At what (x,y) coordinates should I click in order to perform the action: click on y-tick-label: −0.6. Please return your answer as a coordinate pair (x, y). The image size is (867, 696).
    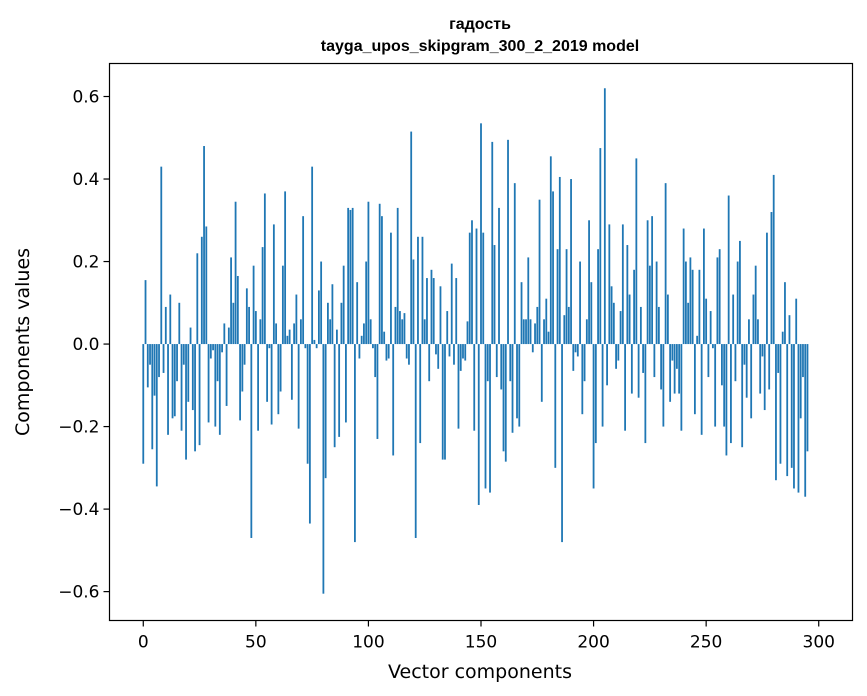
    Looking at the image, I should click on (78, 593).